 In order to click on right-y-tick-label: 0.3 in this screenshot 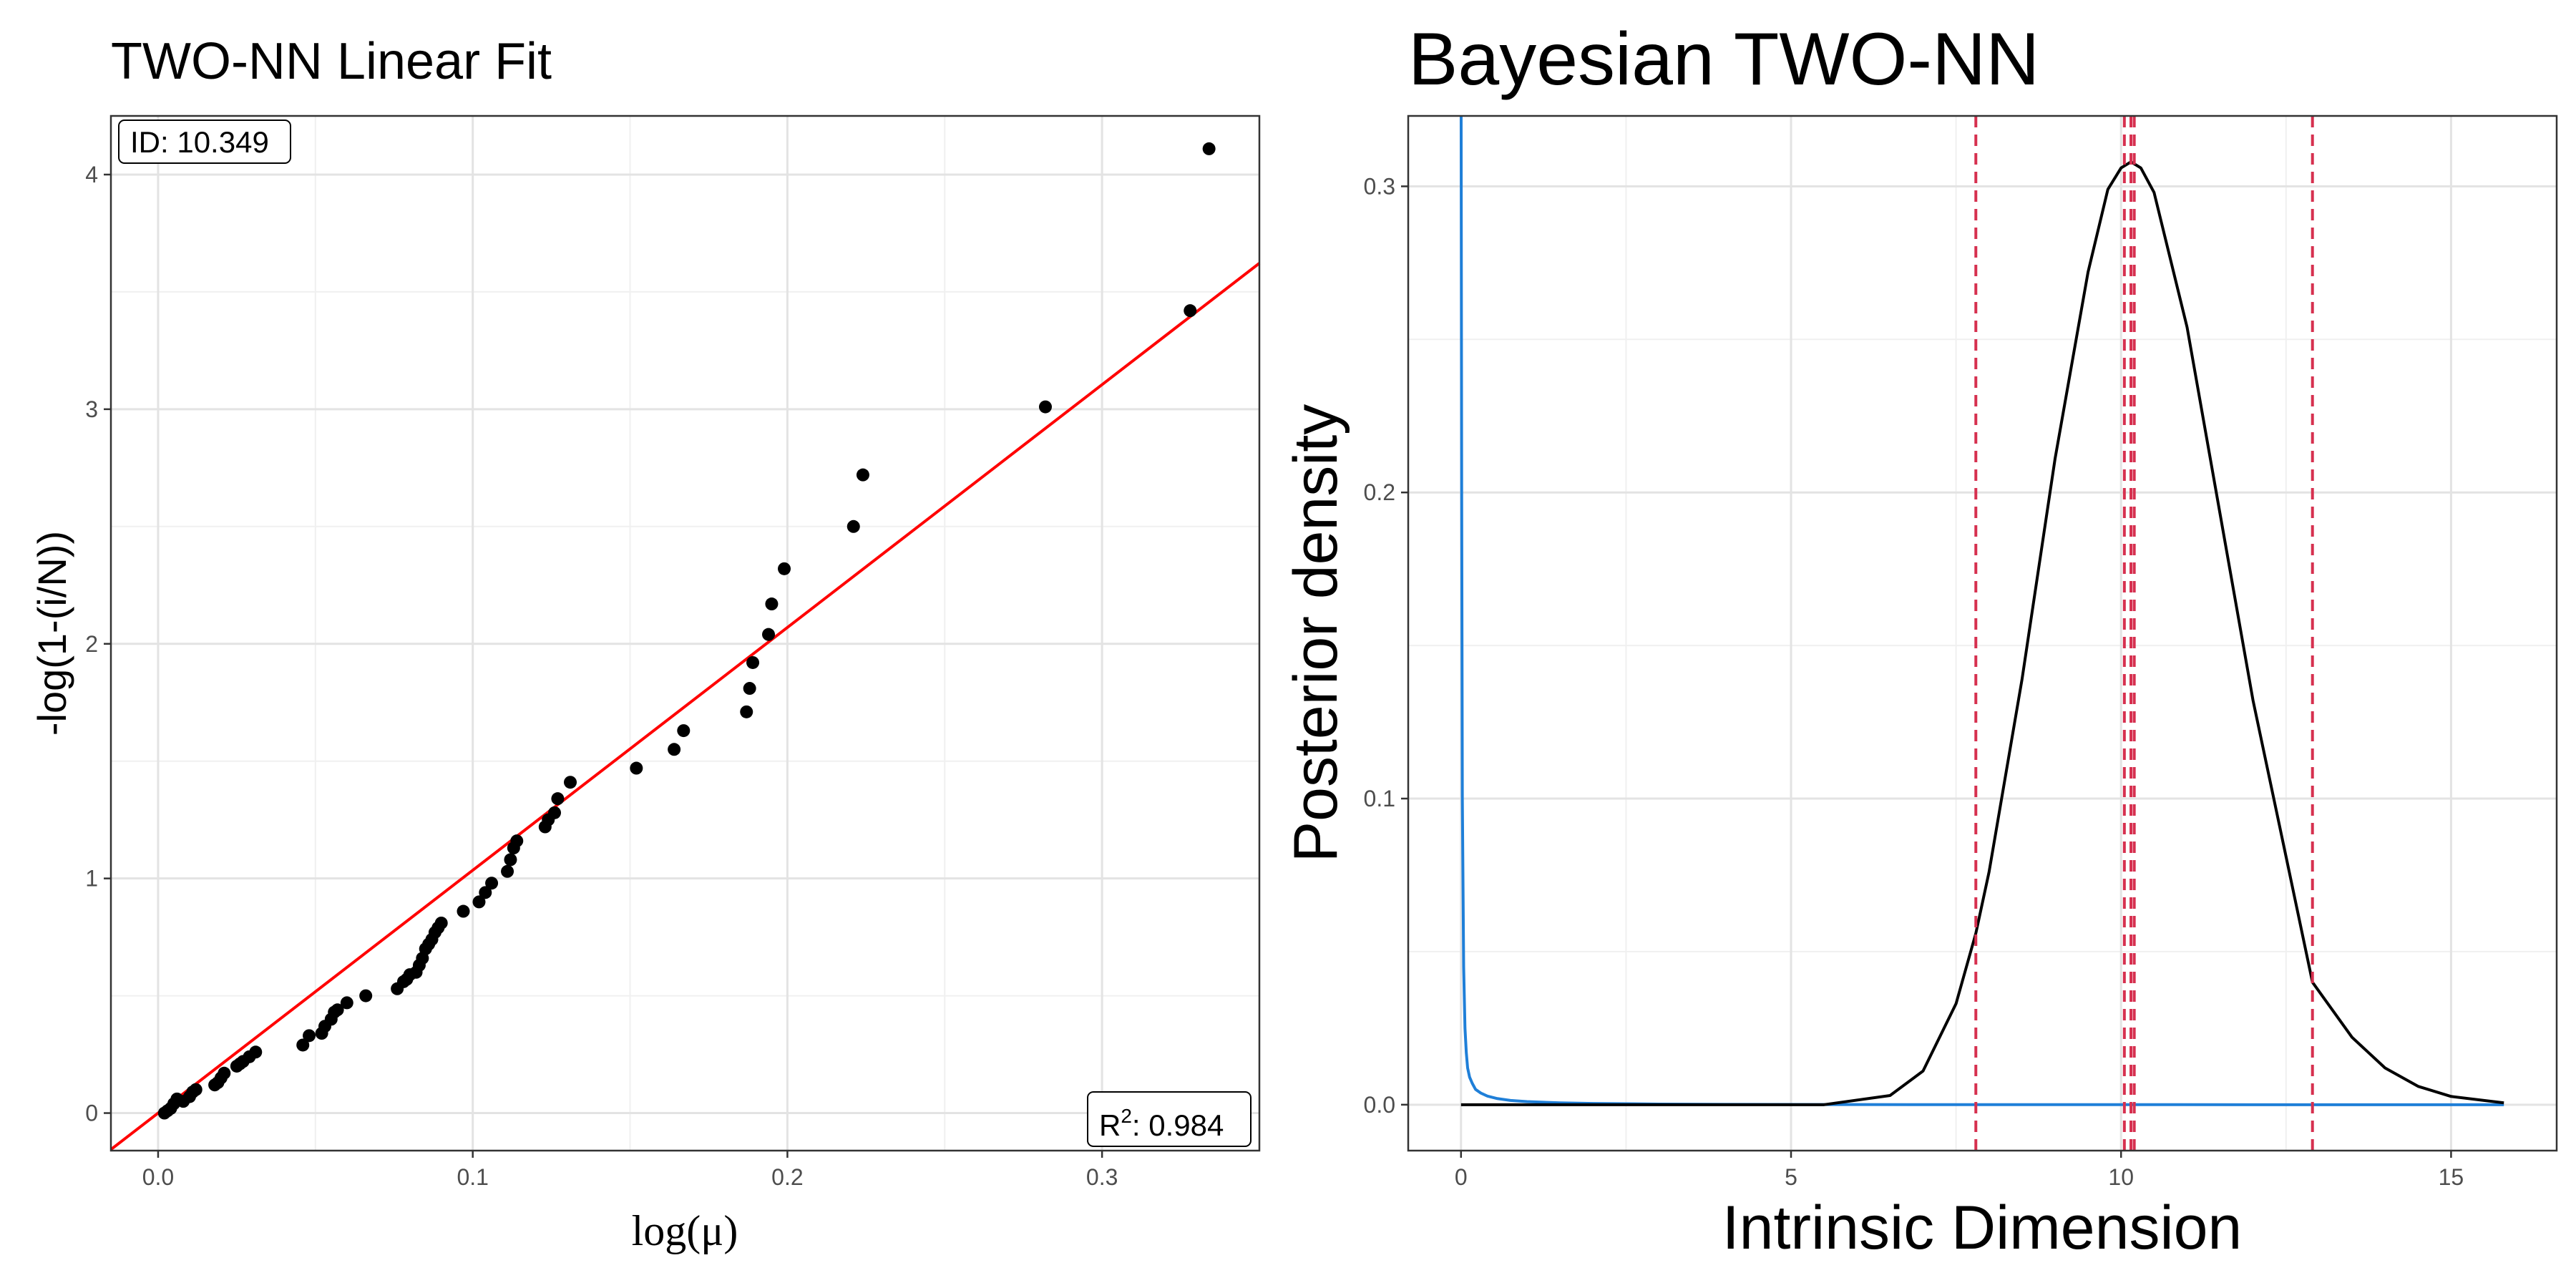, I will do `click(1379, 186)`.